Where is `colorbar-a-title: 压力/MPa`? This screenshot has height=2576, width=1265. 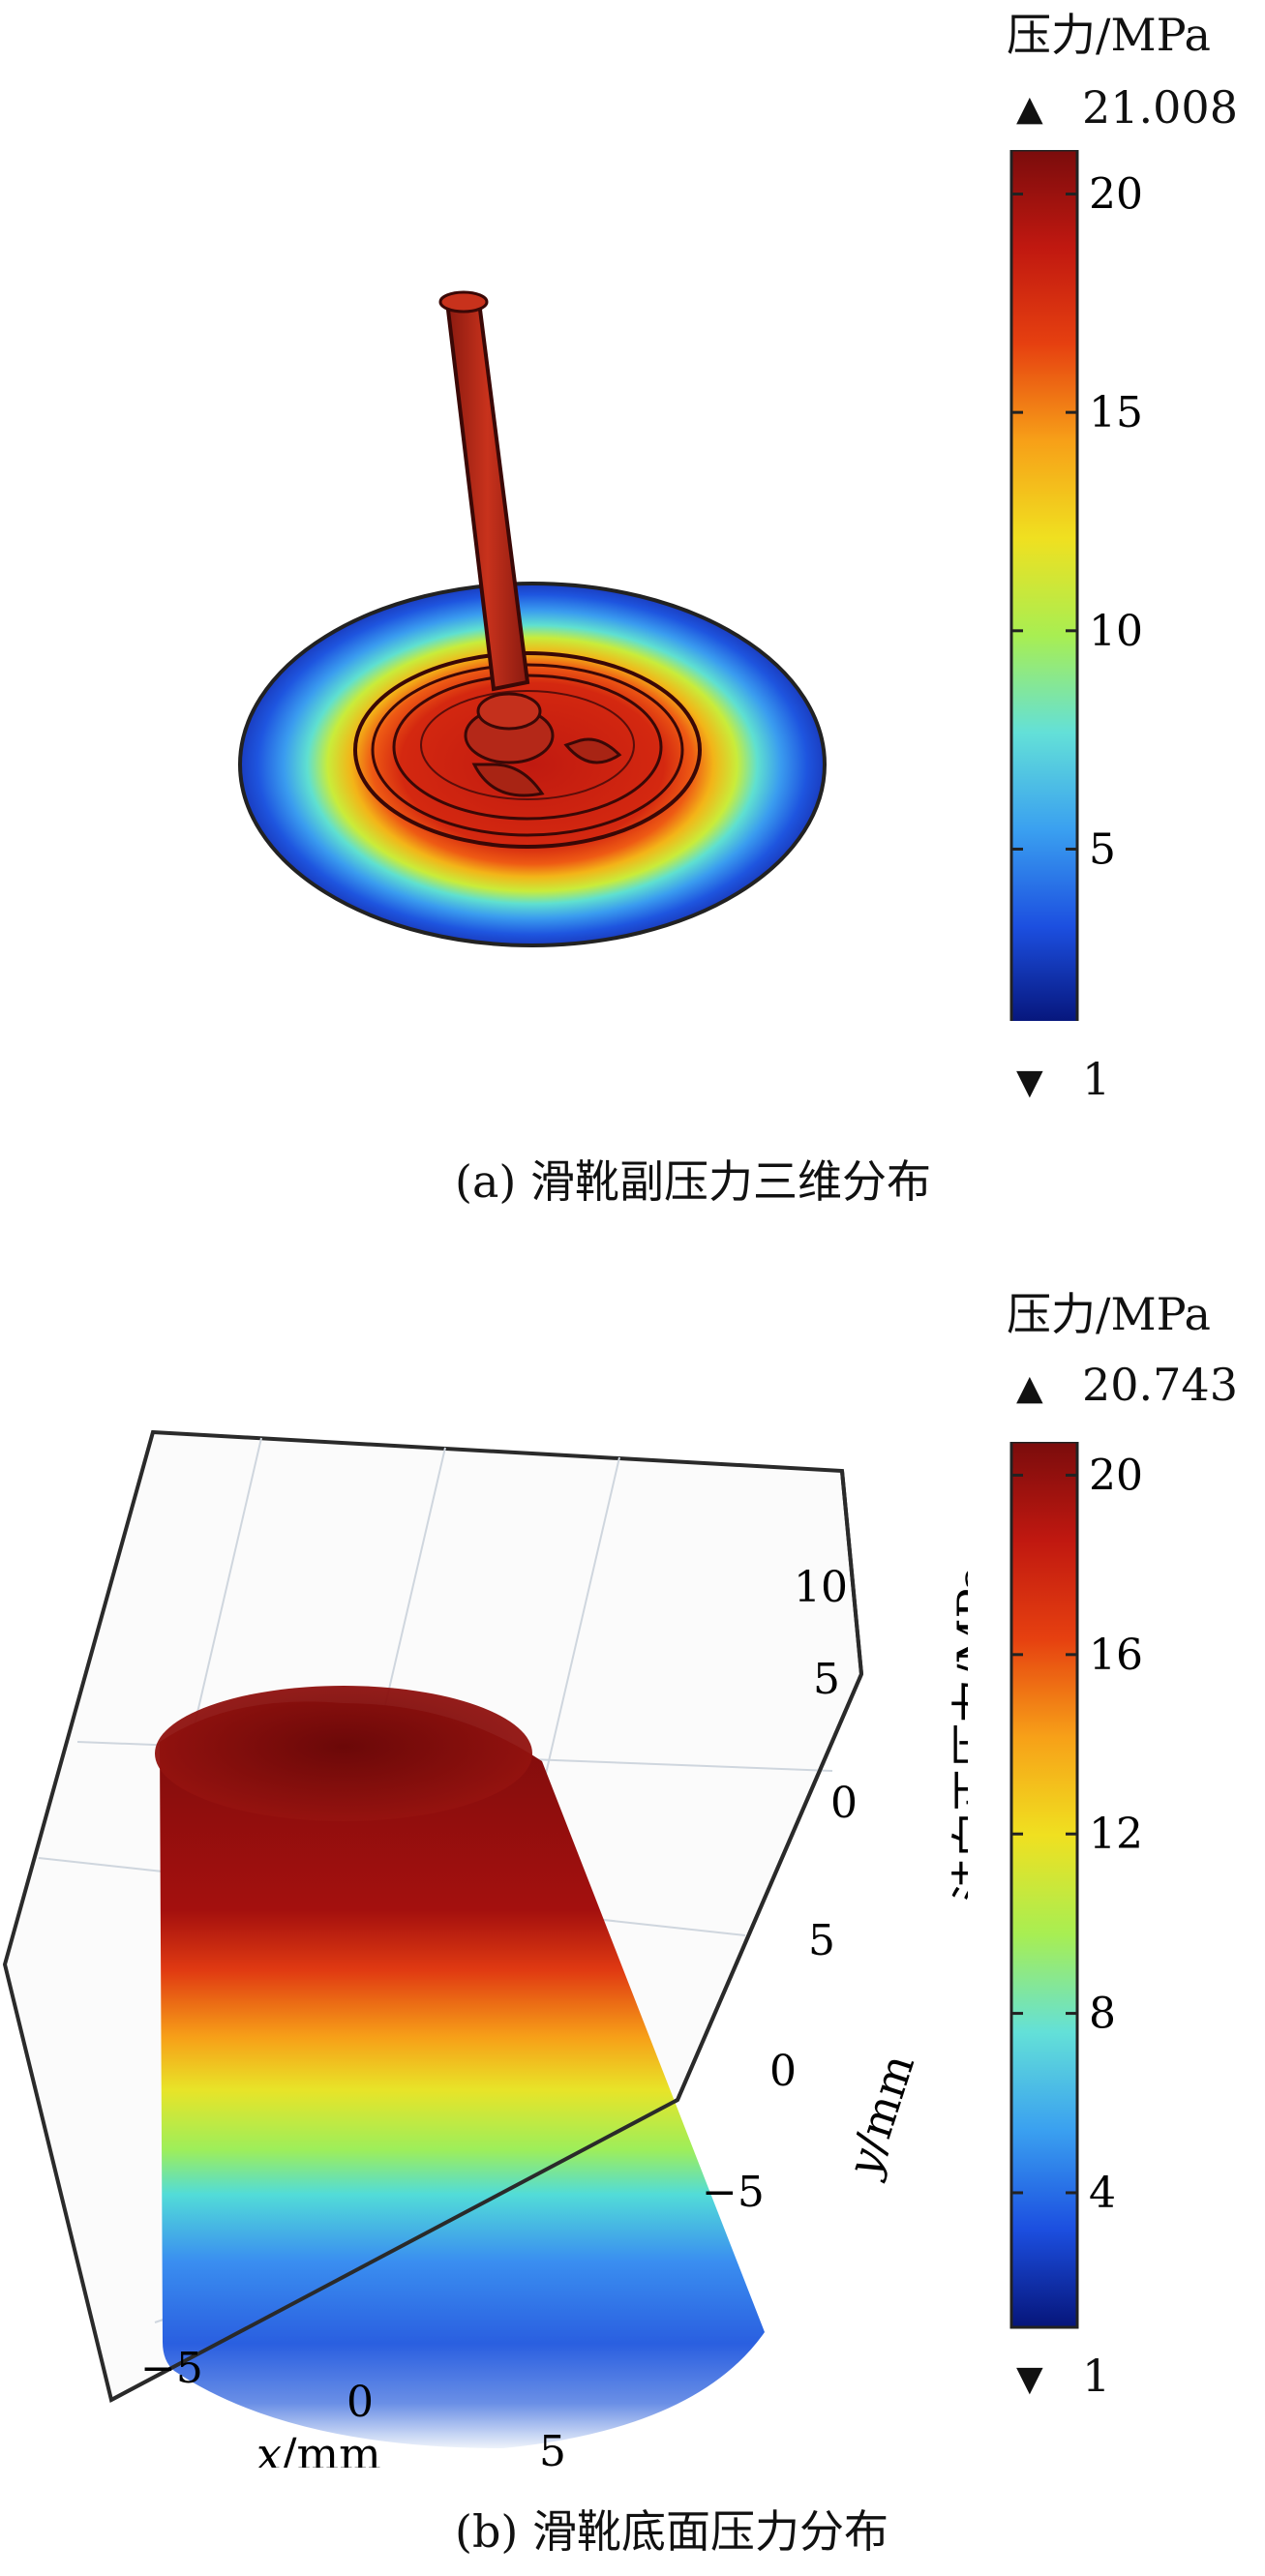
colorbar-a-title: 压力/MPa is located at coordinates (1109, 35).